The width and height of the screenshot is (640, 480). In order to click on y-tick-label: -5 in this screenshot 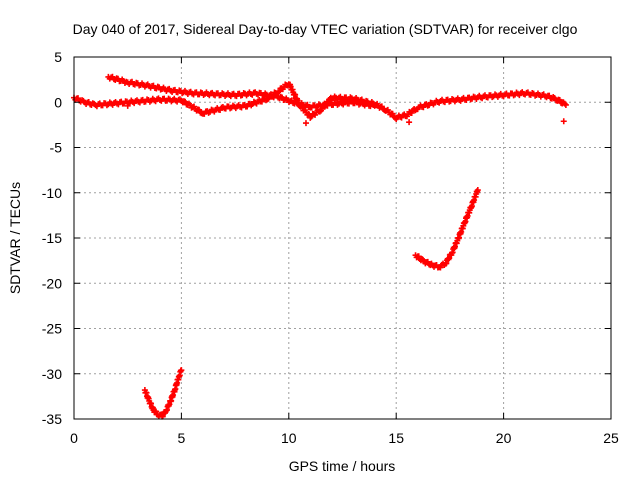, I will do `click(56, 148)`.